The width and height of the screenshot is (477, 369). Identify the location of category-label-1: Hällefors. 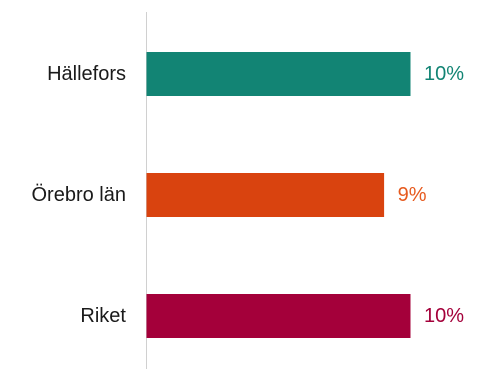
(86, 74).